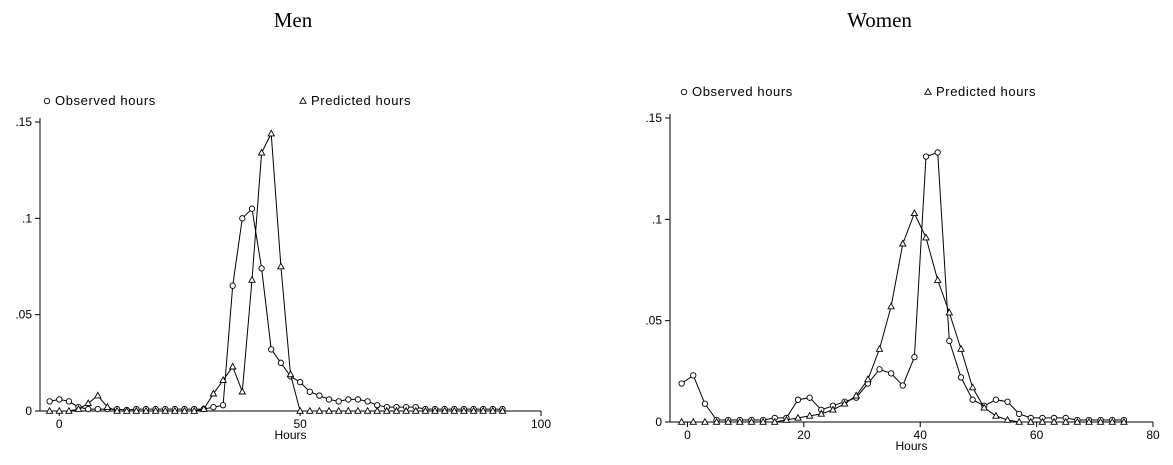  What do you see at coordinates (687, 435) in the screenshot?
I see `x-tick-label: 0` at bounding box center [687, 435].